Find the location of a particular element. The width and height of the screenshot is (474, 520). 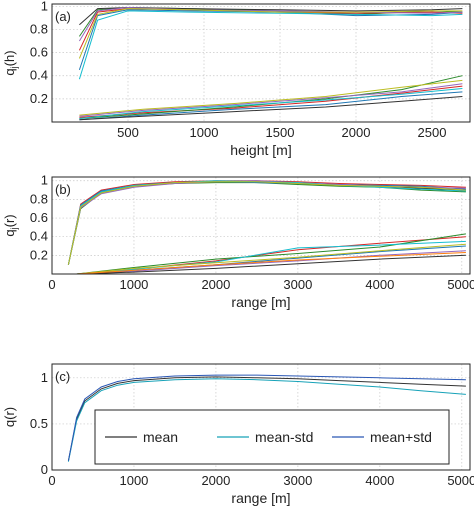

y-axis-label: qj(h) is located at coordinates (10, 62).